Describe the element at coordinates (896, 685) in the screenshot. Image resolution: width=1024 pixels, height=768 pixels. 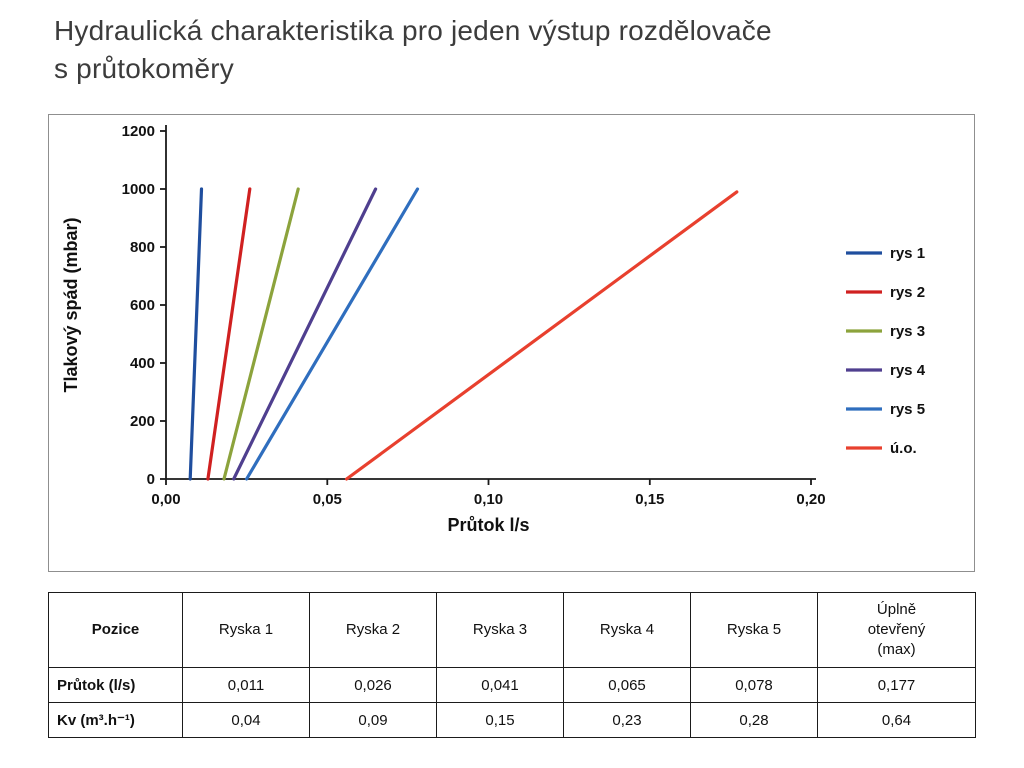
I see `table-value-cell: 0,177` at that location.